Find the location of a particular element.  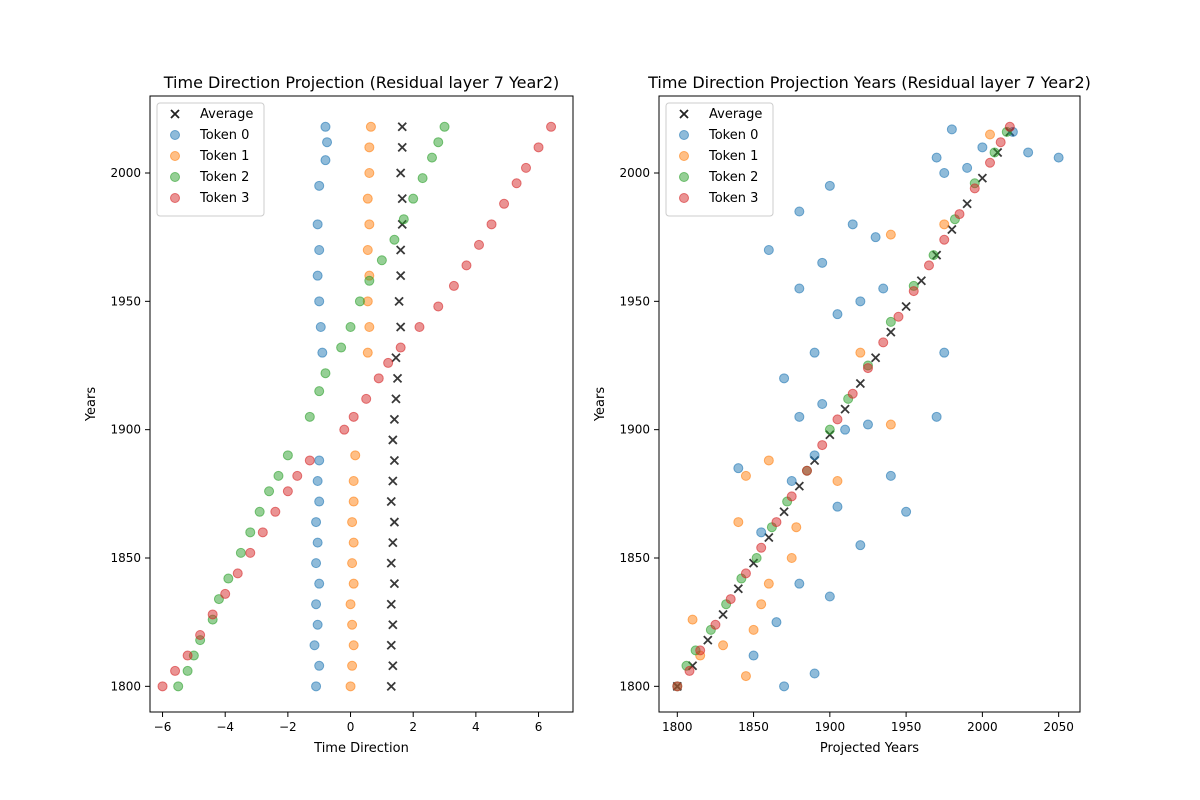

legend-marker-average is located at coordinates (684, 114).